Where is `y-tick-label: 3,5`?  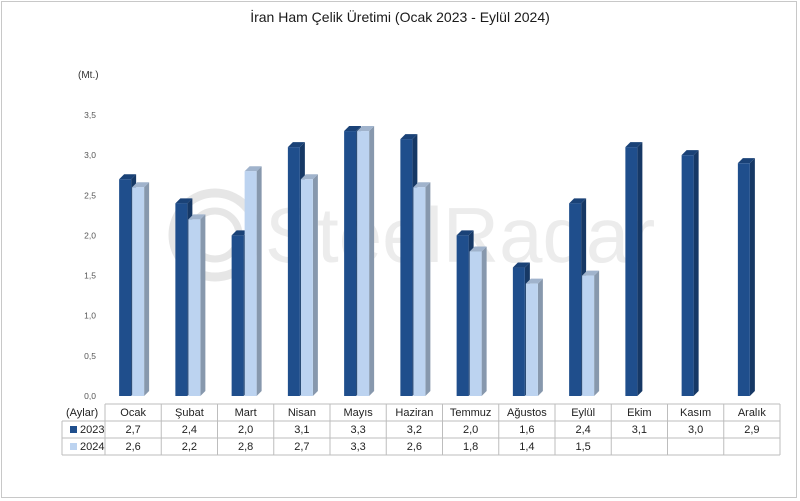
y-tick-label: 3,5 is located at coordinates (90, 115).